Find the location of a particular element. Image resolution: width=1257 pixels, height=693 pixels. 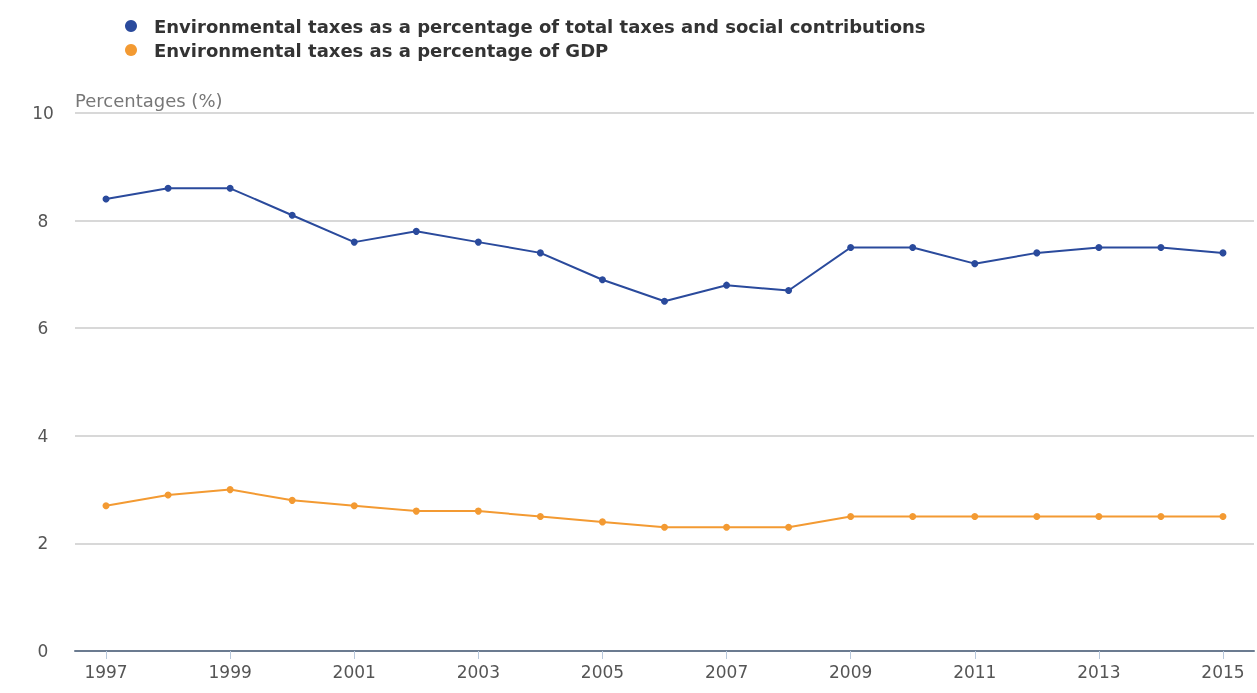

x-tick-label: 2003 is located at coordinates (478, 671).